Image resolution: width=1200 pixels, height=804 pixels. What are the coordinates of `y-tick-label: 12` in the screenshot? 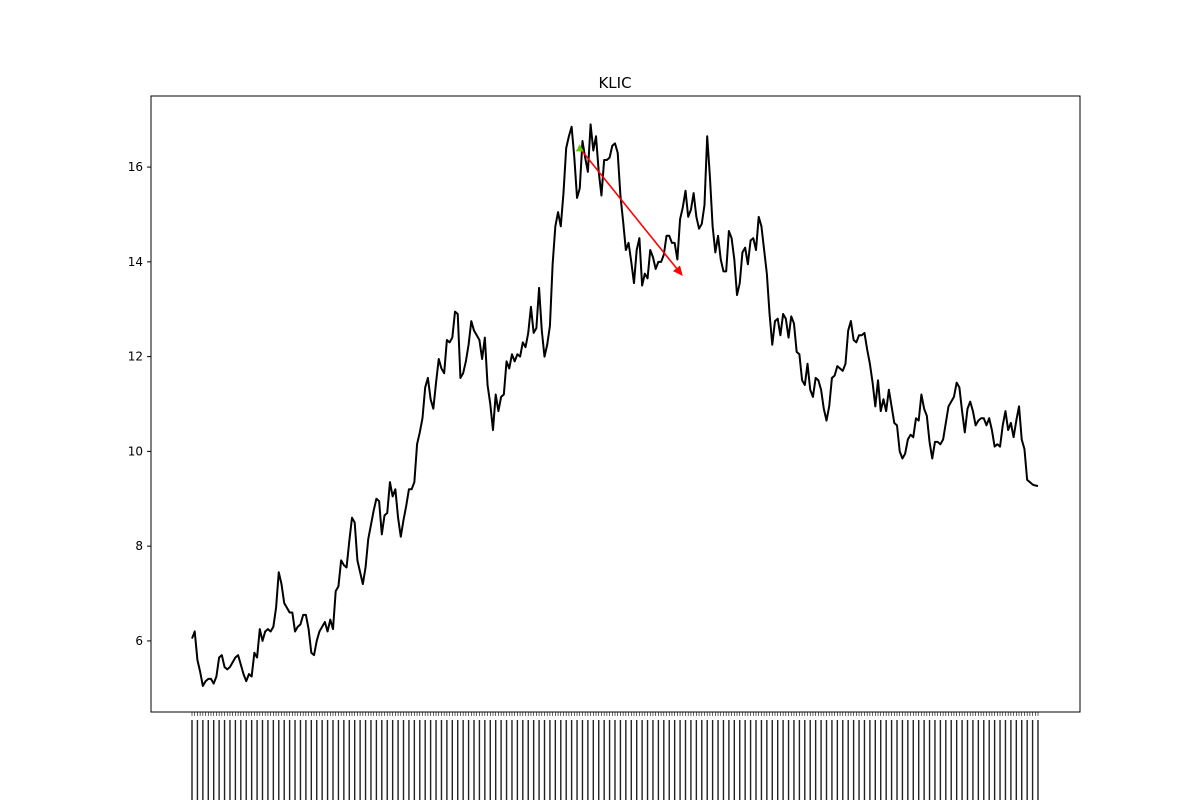 It's located at (135, 357).